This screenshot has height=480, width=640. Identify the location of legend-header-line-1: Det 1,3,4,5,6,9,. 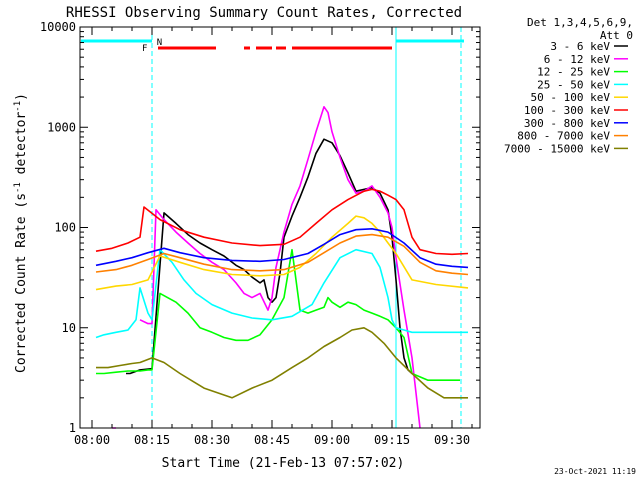
(580, 22).